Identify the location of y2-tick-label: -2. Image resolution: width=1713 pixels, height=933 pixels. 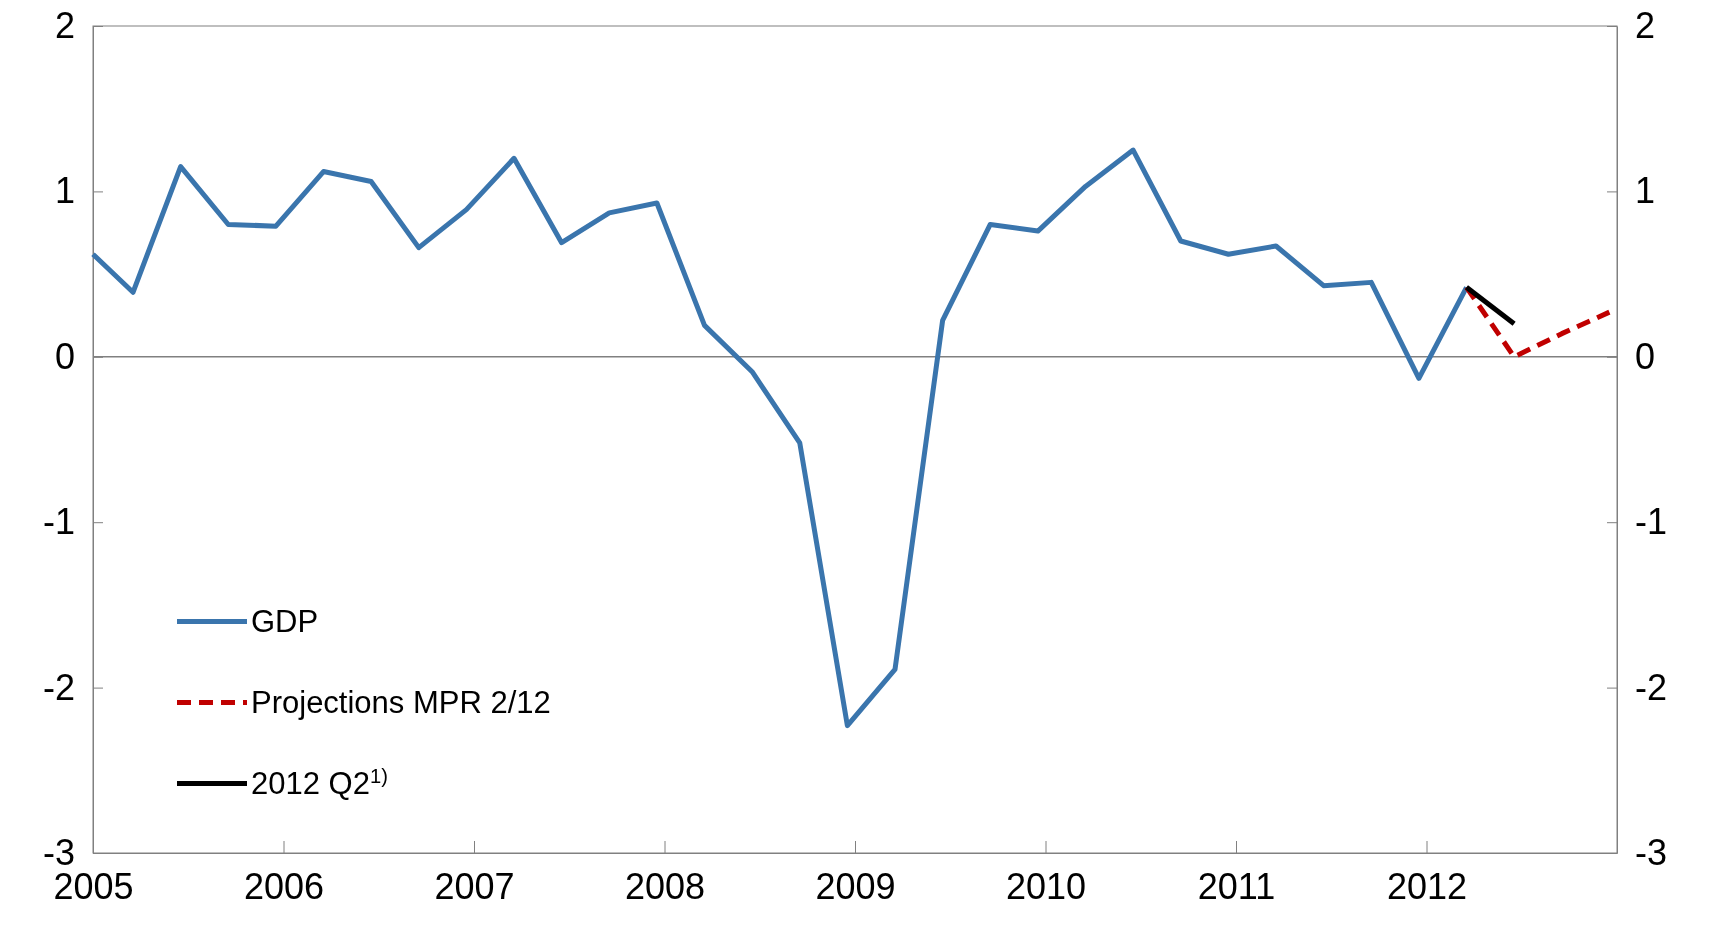
(1651, 687).